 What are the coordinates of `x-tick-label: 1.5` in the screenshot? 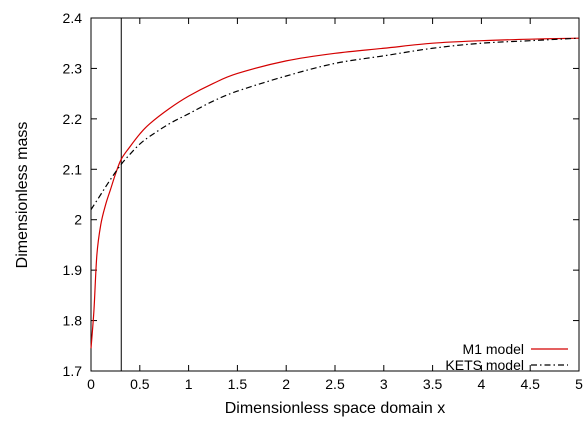 It's located at (238, 384).